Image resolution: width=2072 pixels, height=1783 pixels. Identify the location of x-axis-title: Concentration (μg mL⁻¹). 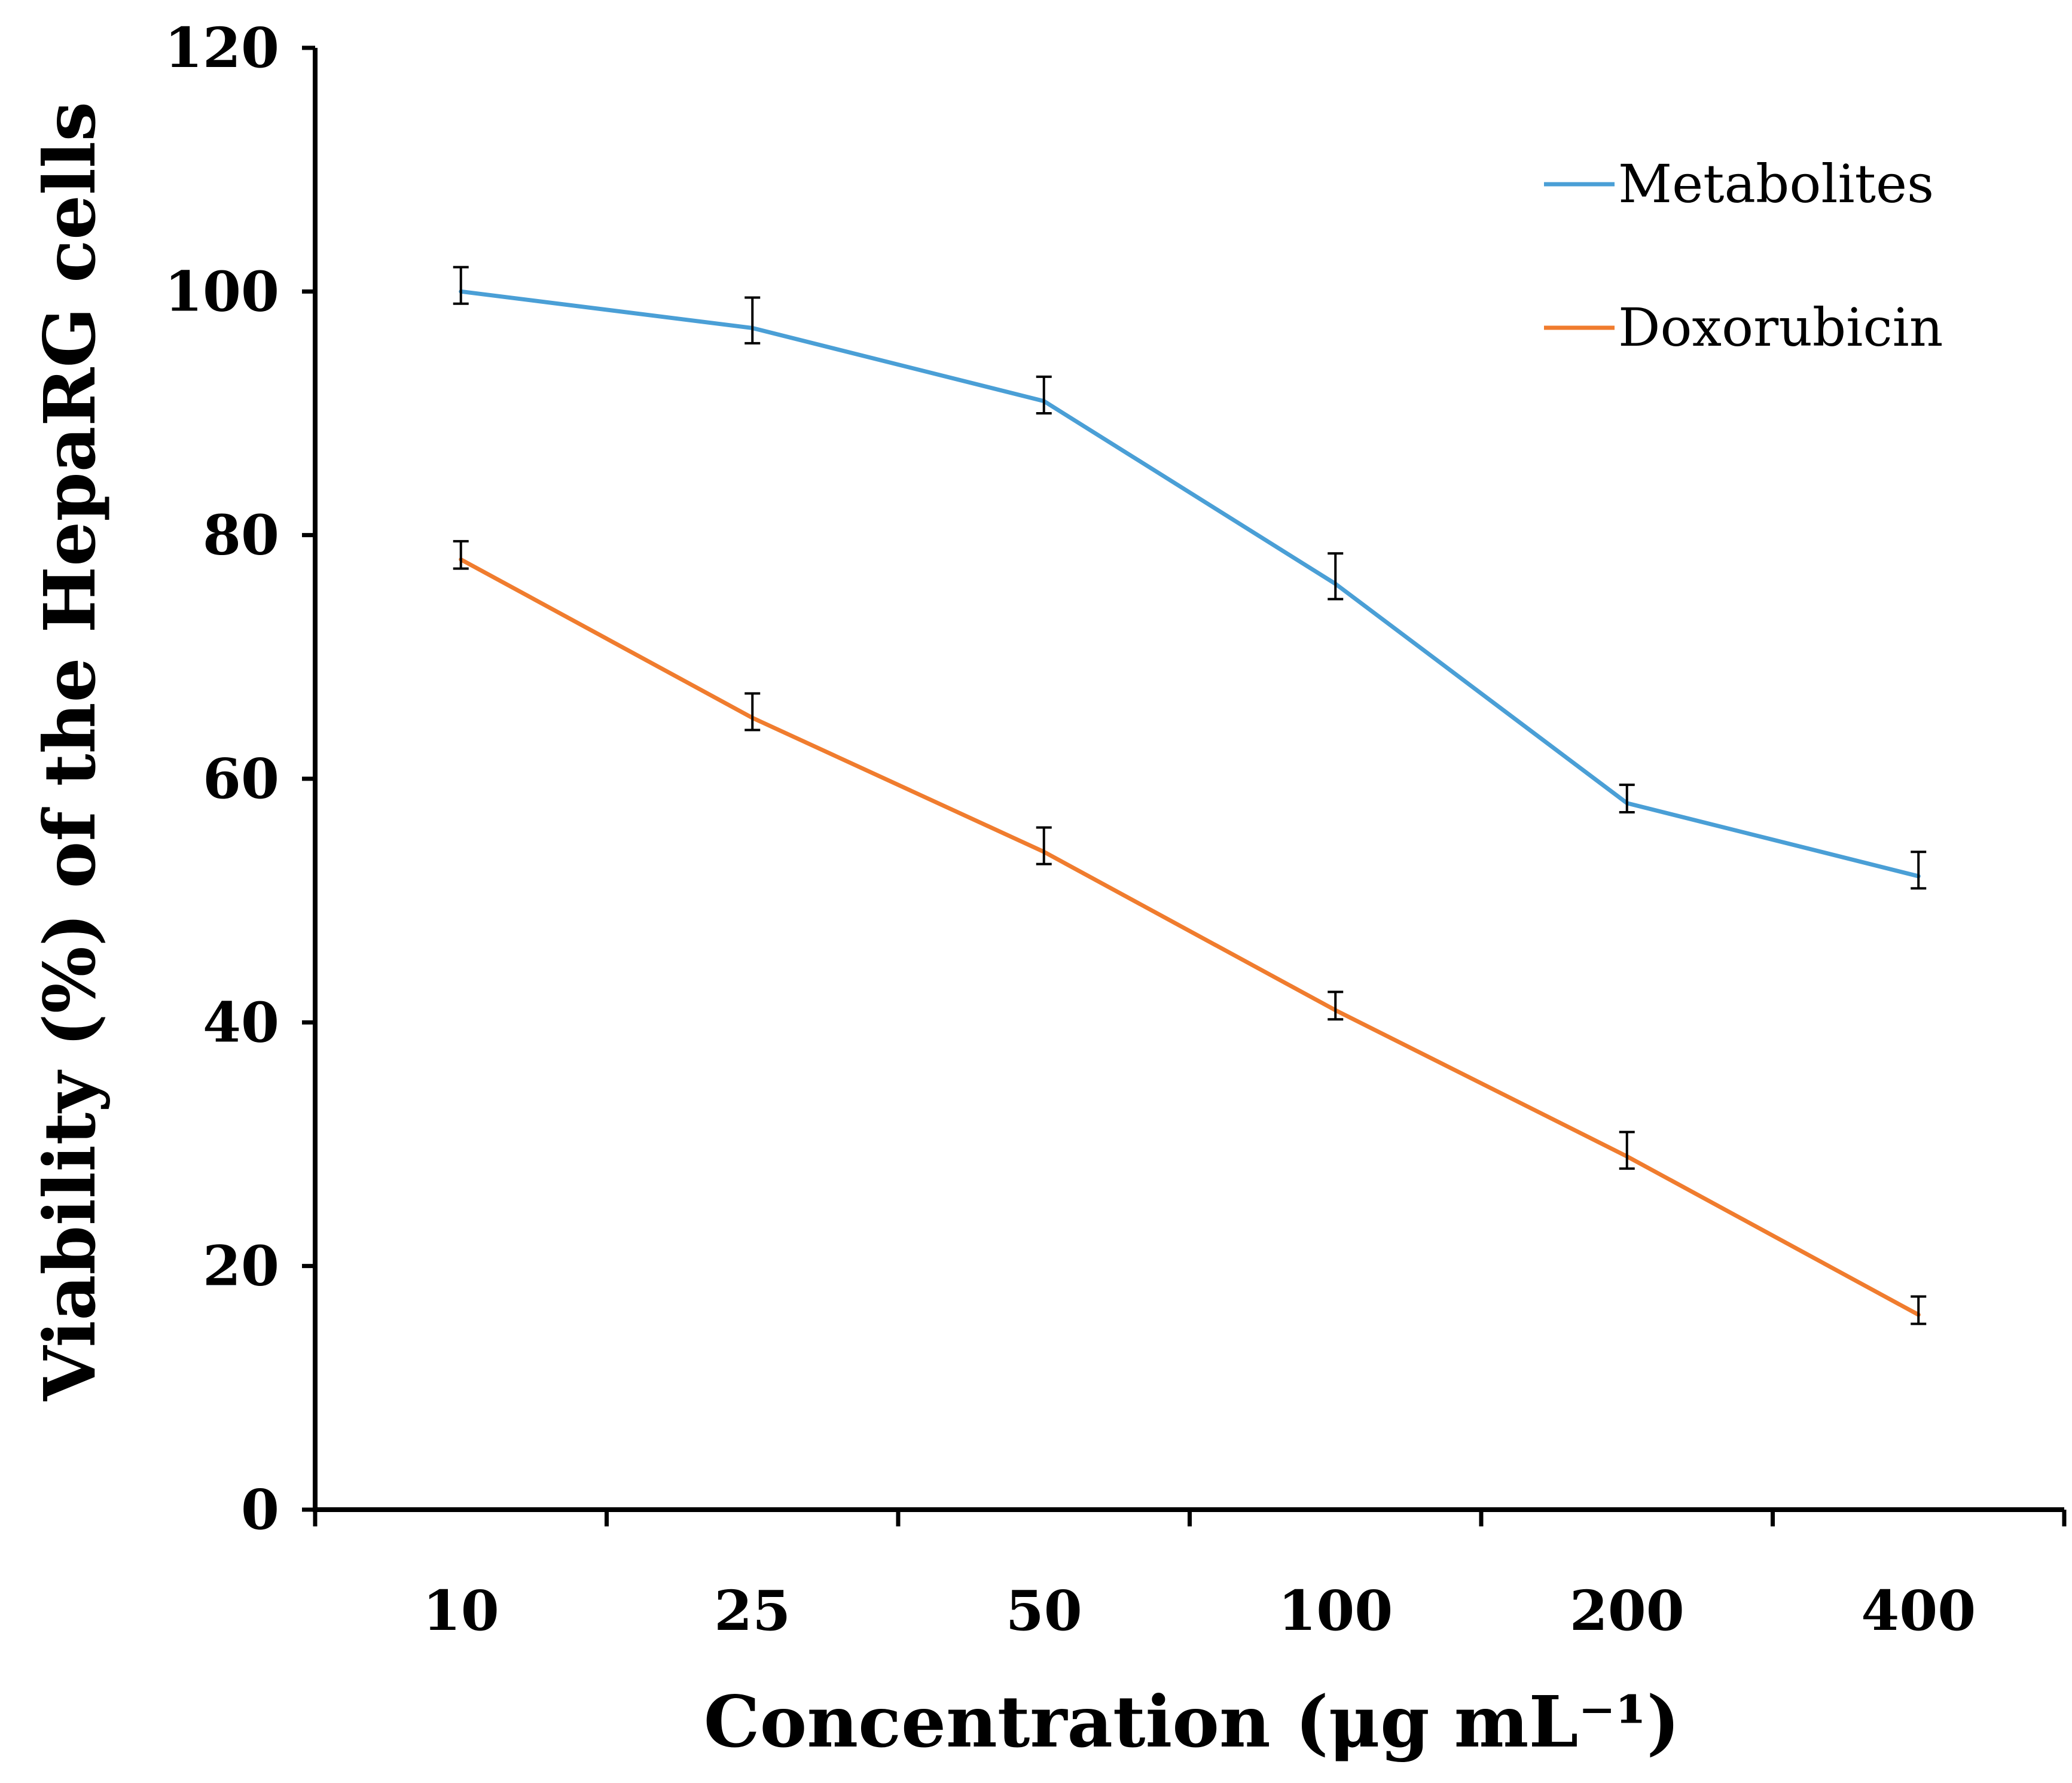
(1192, 1721).